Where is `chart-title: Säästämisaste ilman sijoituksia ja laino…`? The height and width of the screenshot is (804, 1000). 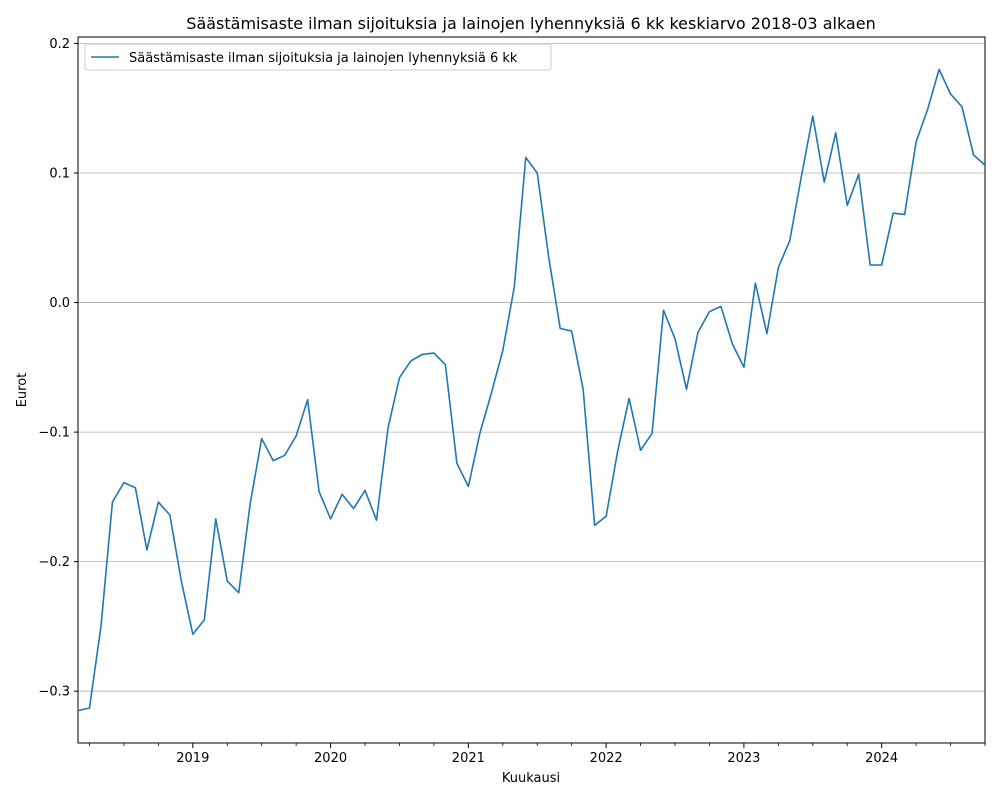
chart-title: Säästämisaste ilman sijoituksia ja laino… is located at coordinates (530, 23).